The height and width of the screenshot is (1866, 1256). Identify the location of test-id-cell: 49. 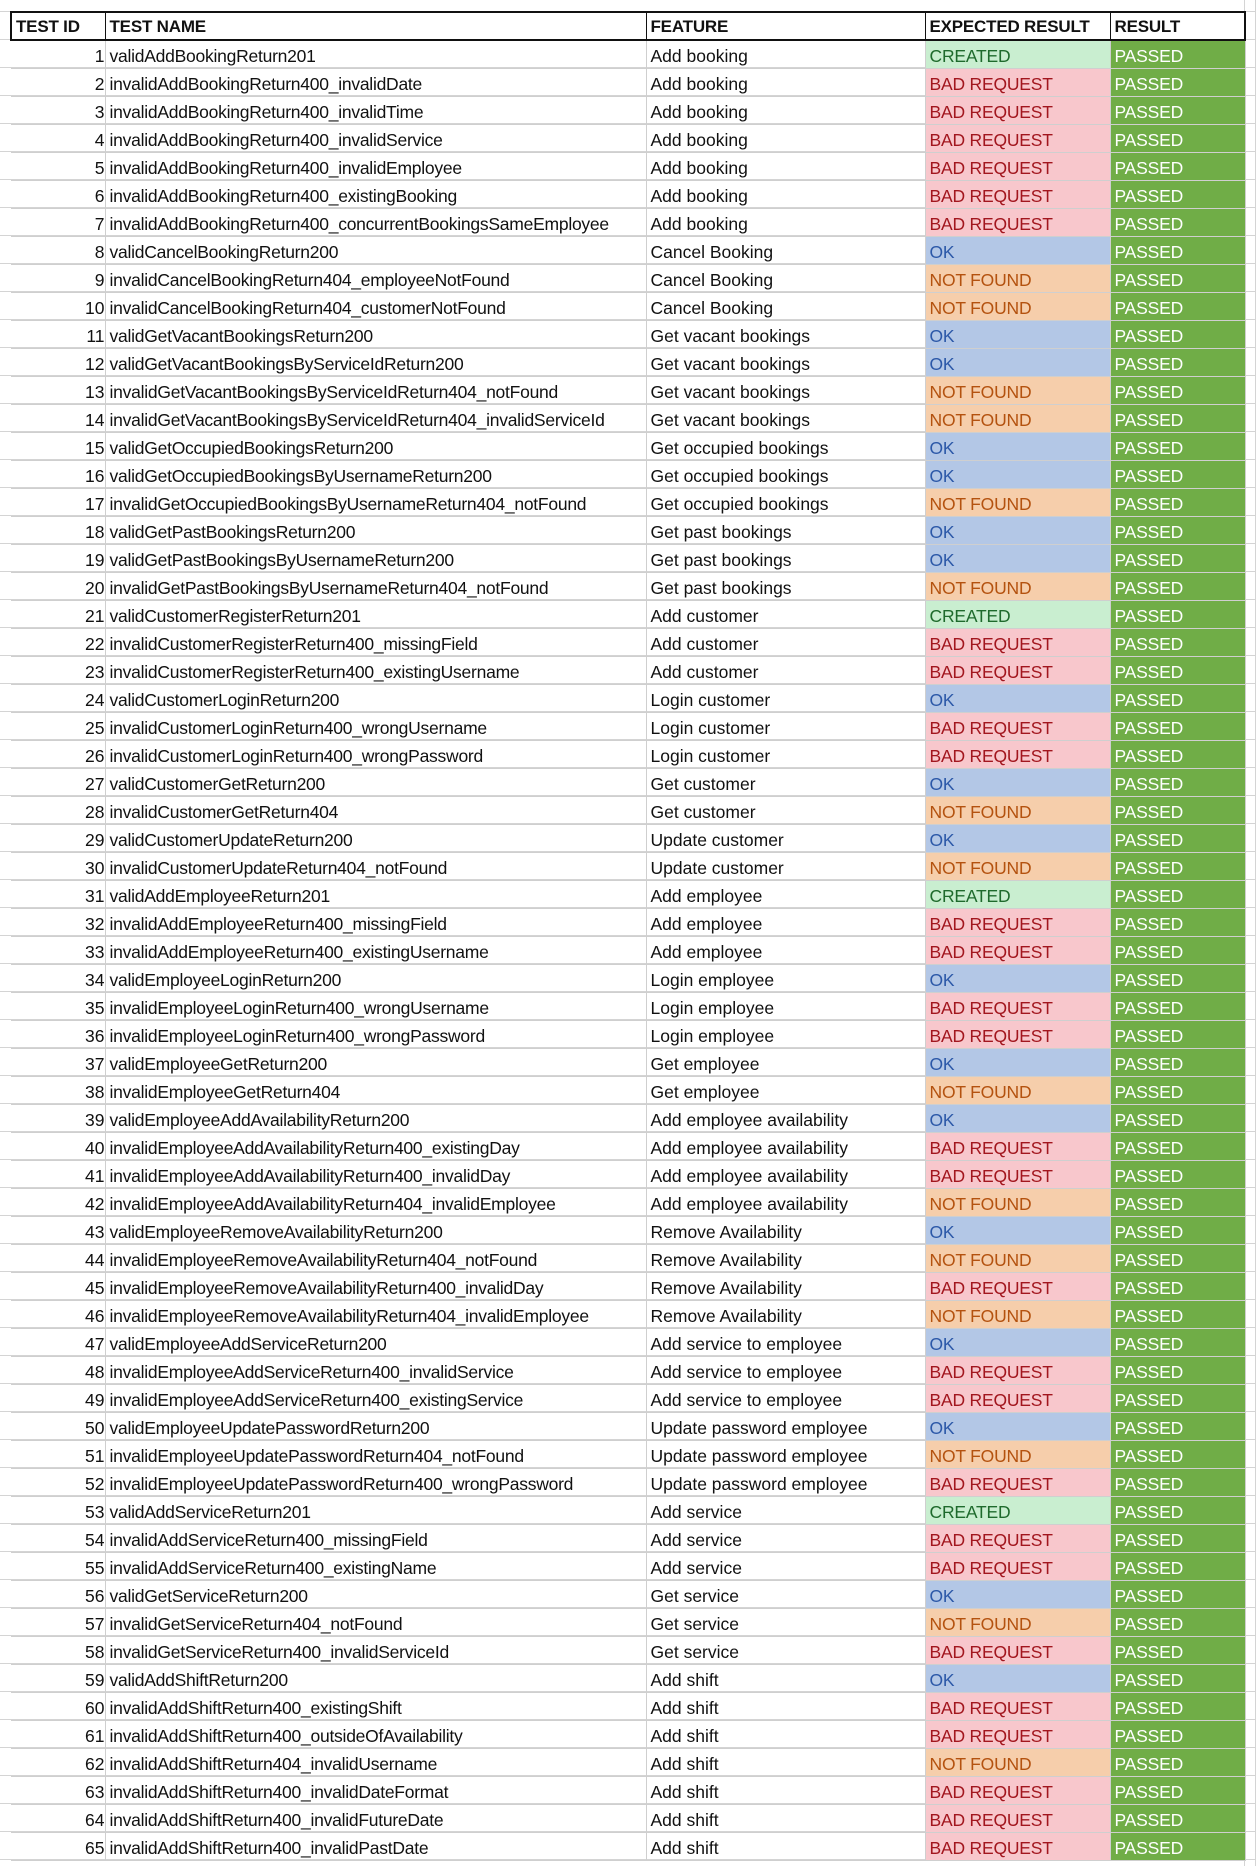
(58, 1398).